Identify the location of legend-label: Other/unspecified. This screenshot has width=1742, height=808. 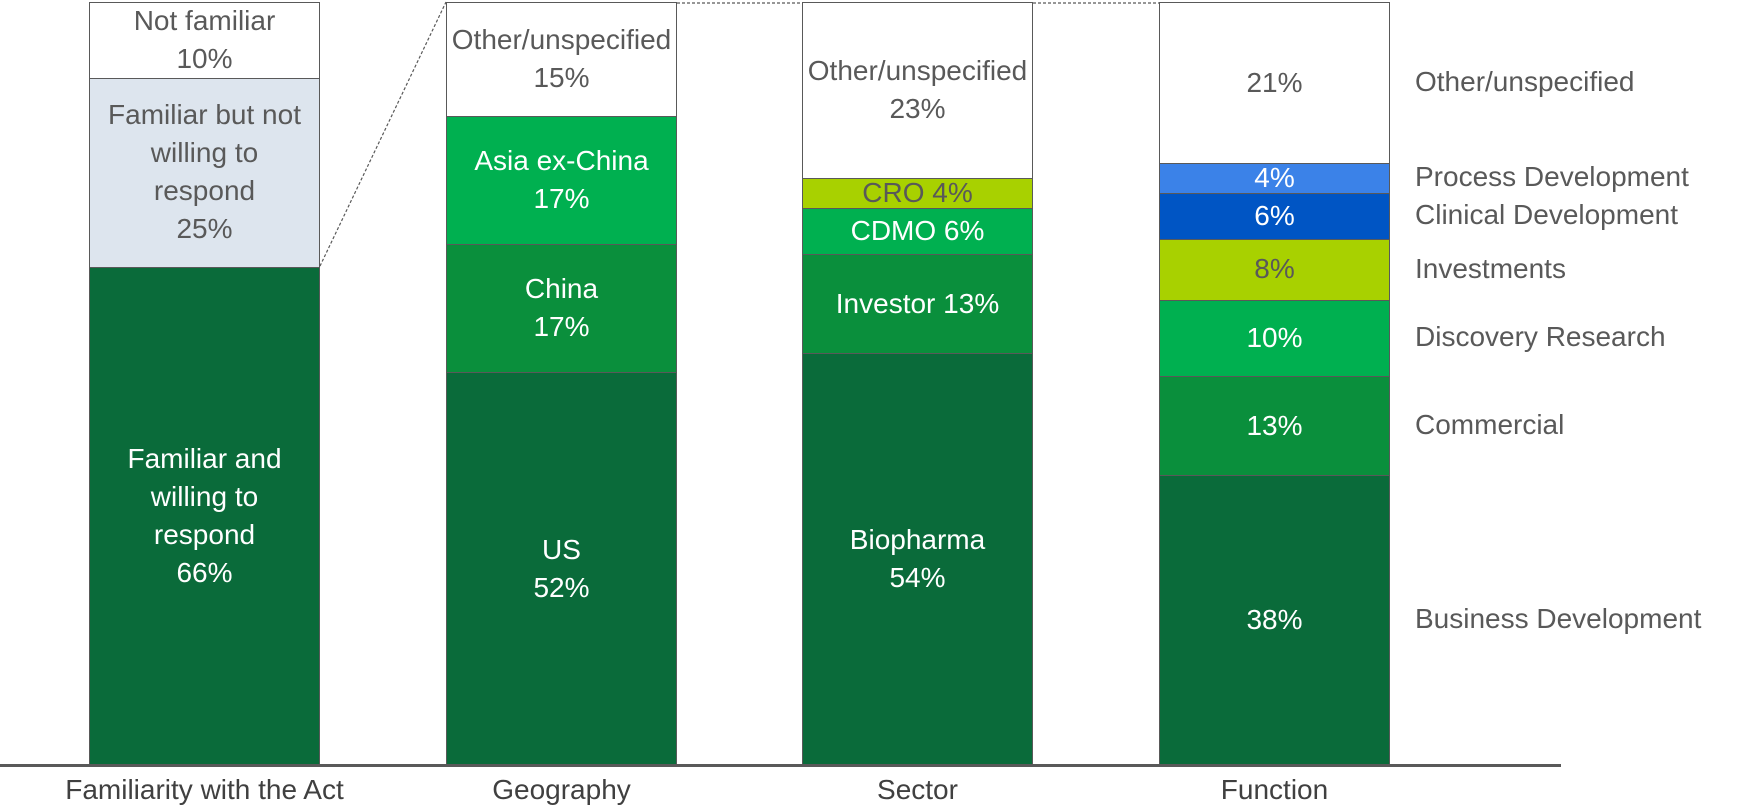
(1525, 81).